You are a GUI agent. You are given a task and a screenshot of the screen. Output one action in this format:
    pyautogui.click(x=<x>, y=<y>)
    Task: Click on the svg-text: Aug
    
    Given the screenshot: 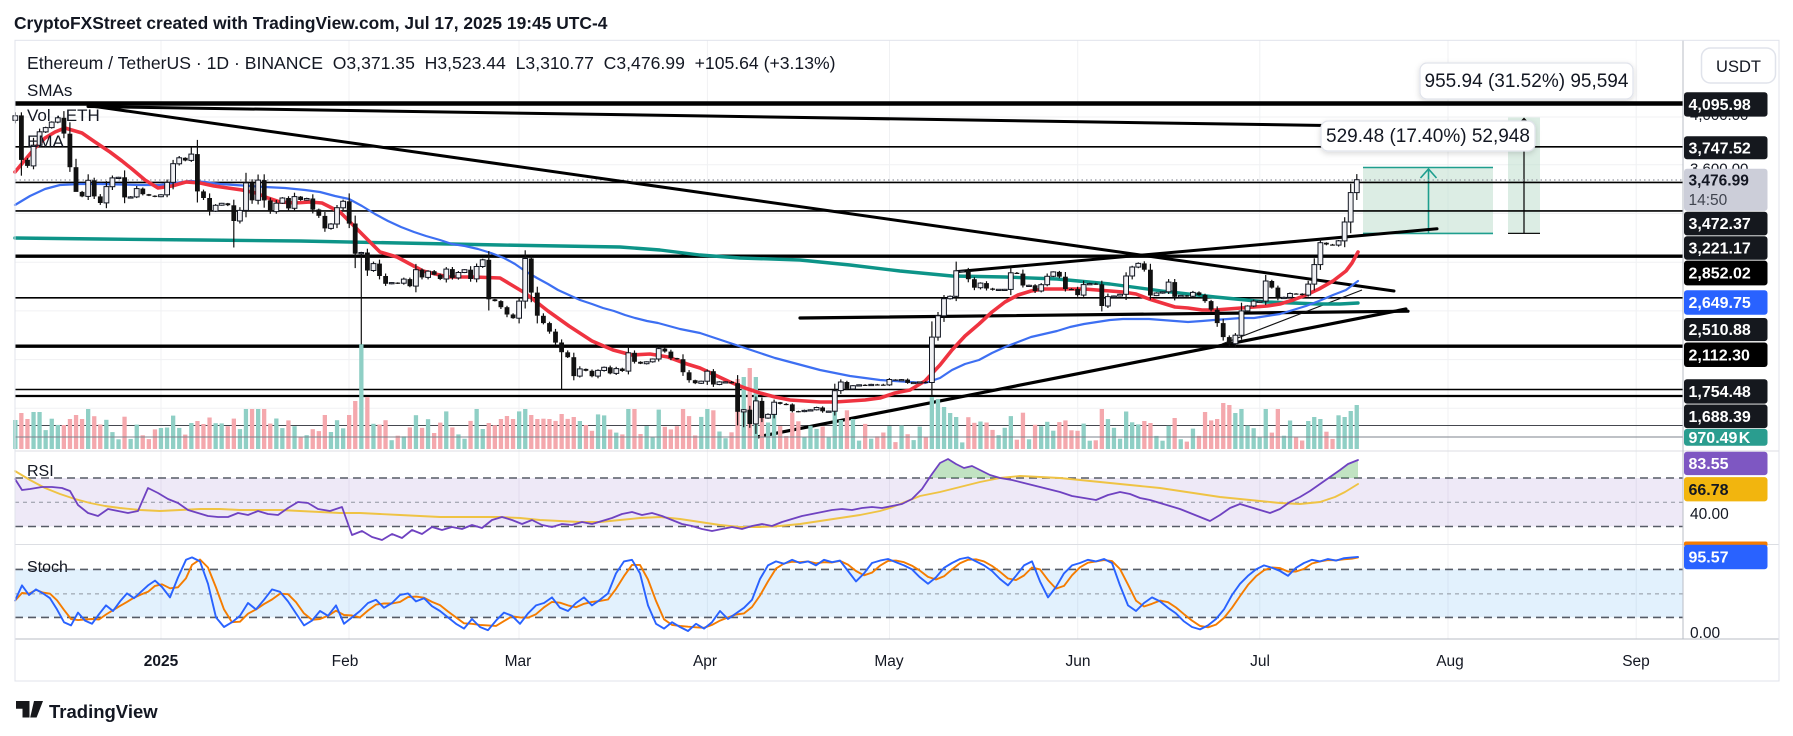 What is the action you would take?
    pyautogui.click(x=1450, y=661)
    